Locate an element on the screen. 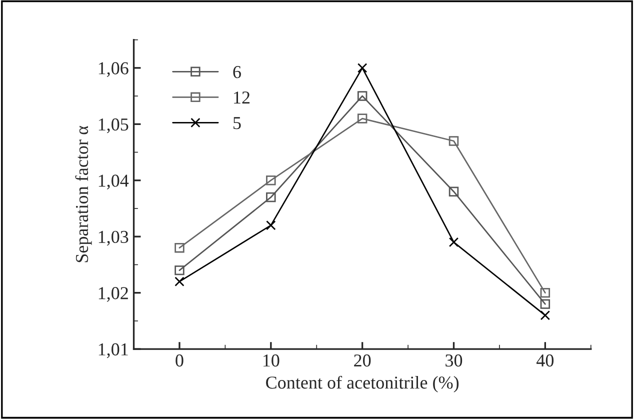 Image resolution: width=634 pixels, height=419 pixels. x-tick-label: 0 is located at coordinates (180, 360).